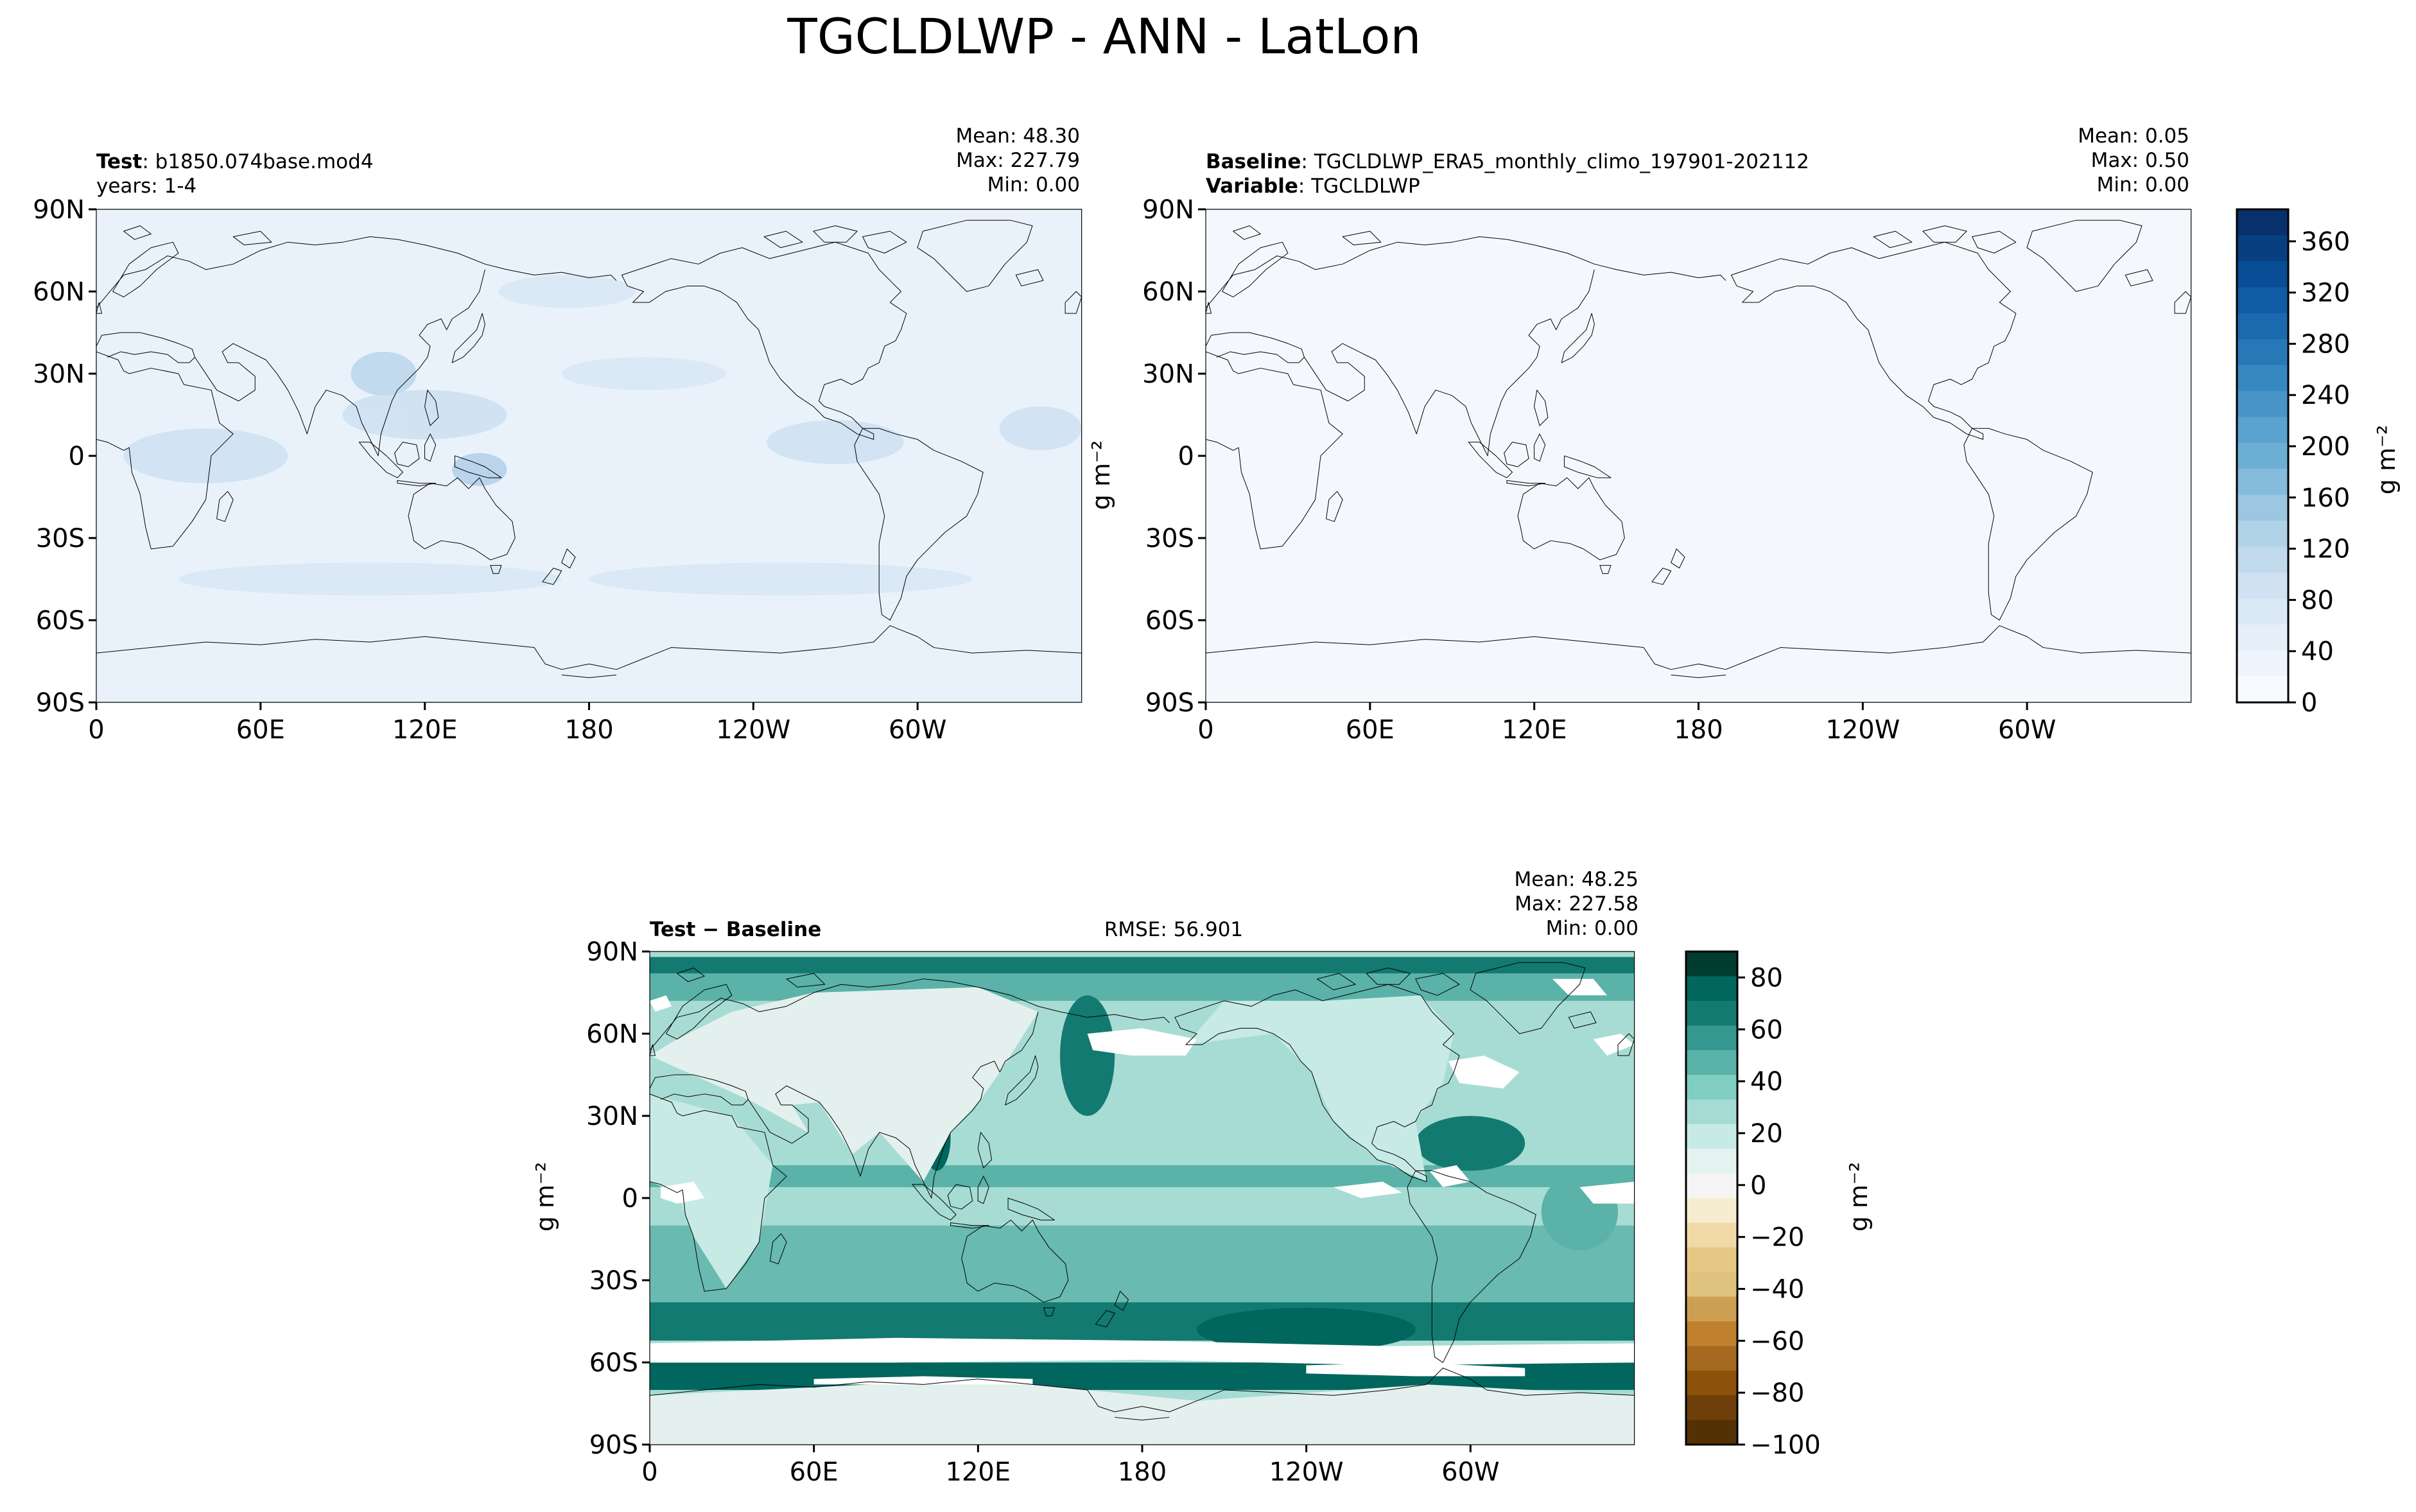  Describe the element at coordinates (589, 455) in the screenshot. I see `test-map` at that location.